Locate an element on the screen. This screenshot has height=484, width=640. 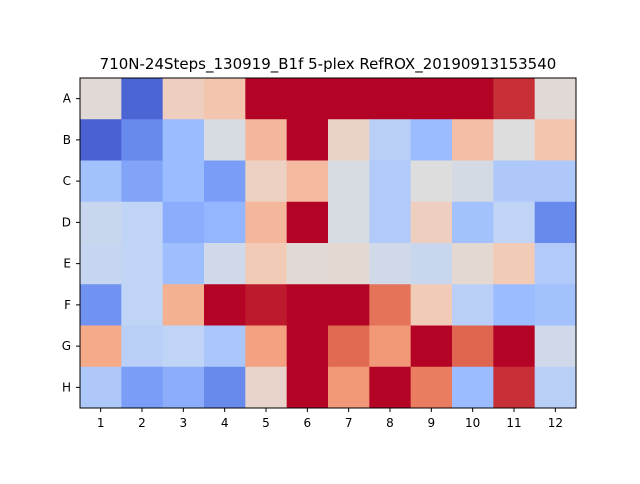
heatmap-cell-D2 is located at coordinates (142, 222).